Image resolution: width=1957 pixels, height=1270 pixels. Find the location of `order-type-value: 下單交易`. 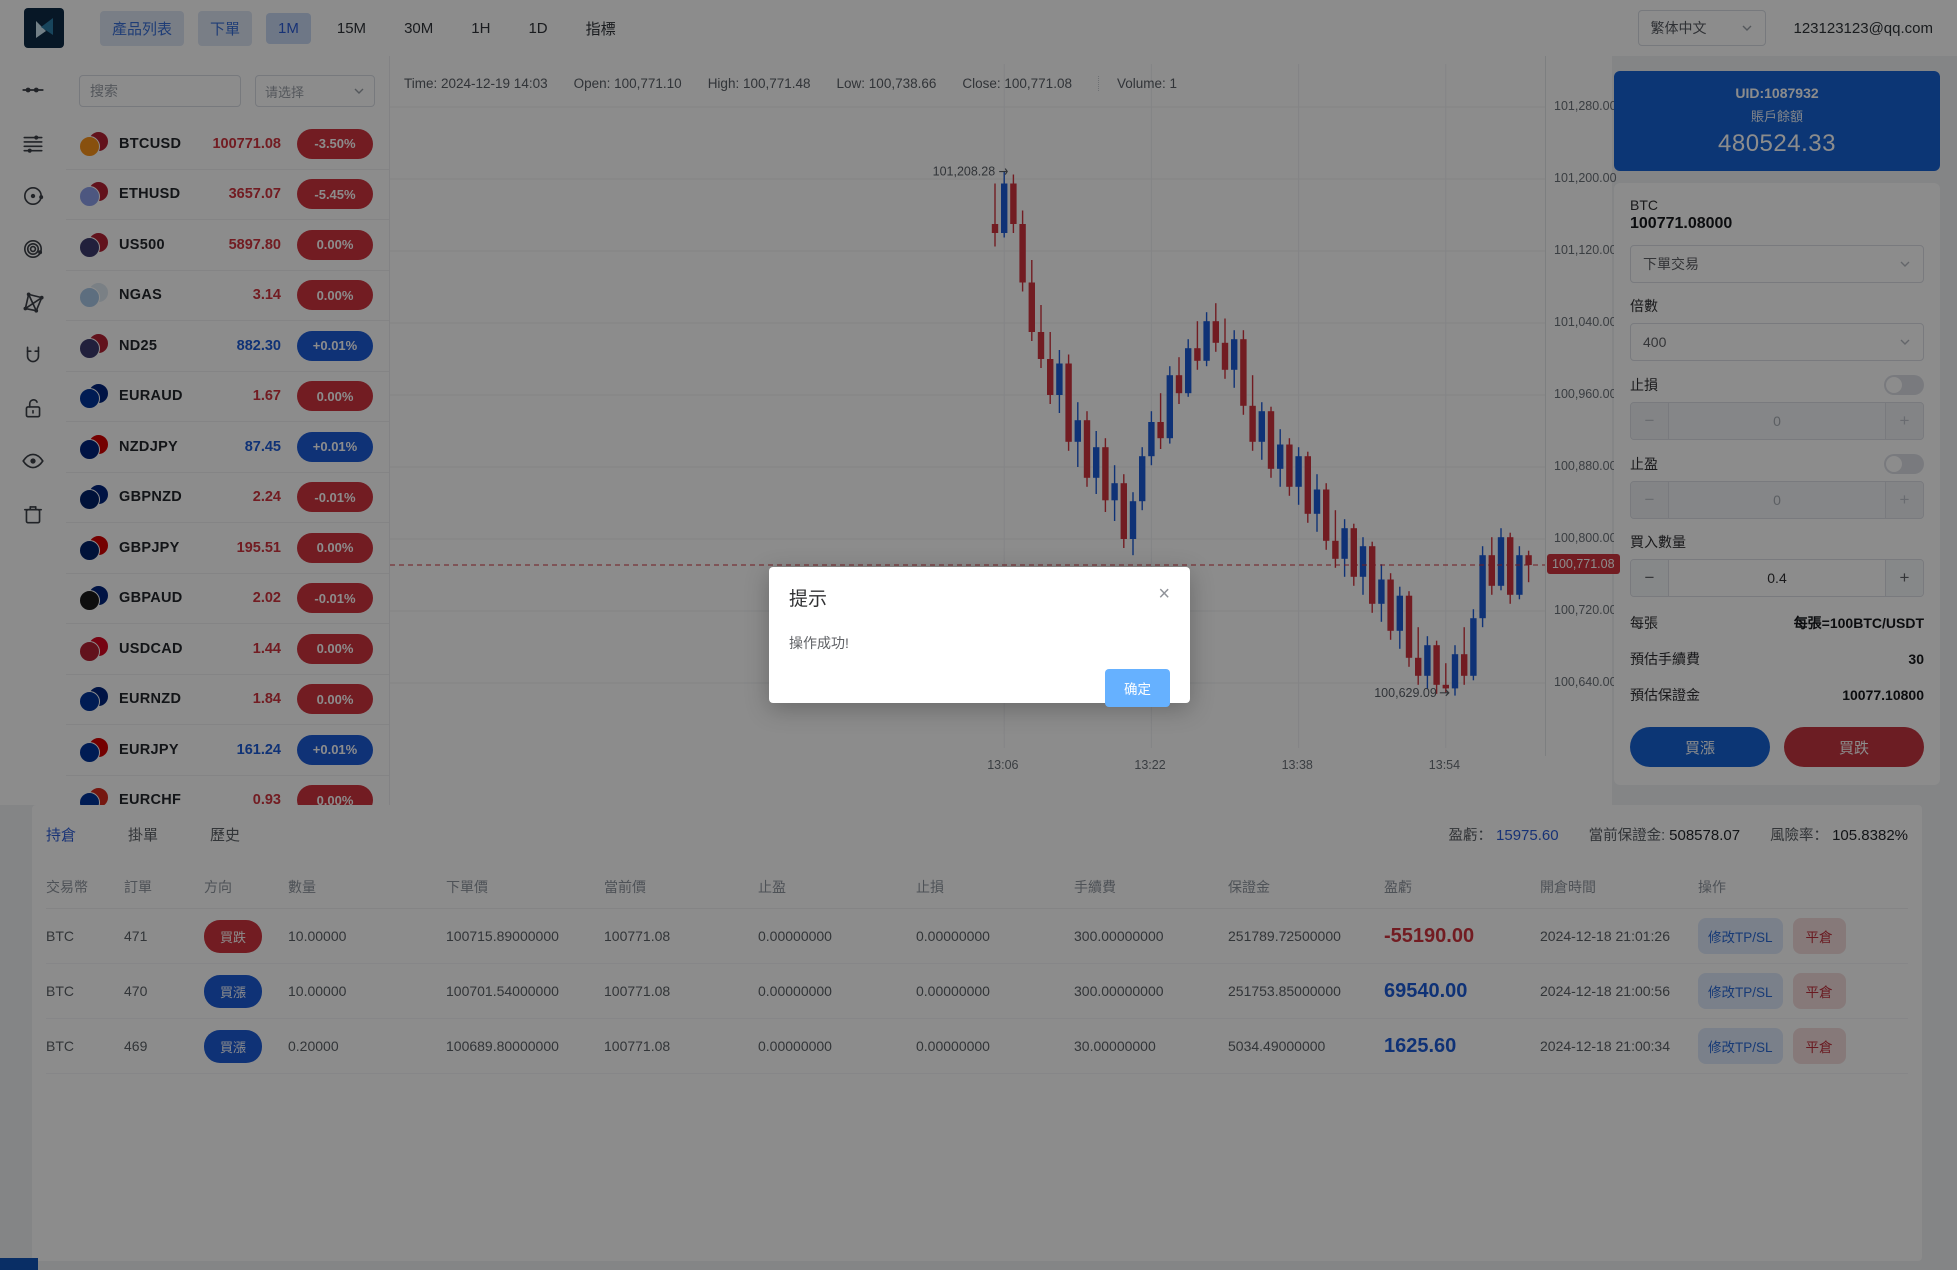

order-type-value: 下單交易 is located at coordinates (1671, 264).